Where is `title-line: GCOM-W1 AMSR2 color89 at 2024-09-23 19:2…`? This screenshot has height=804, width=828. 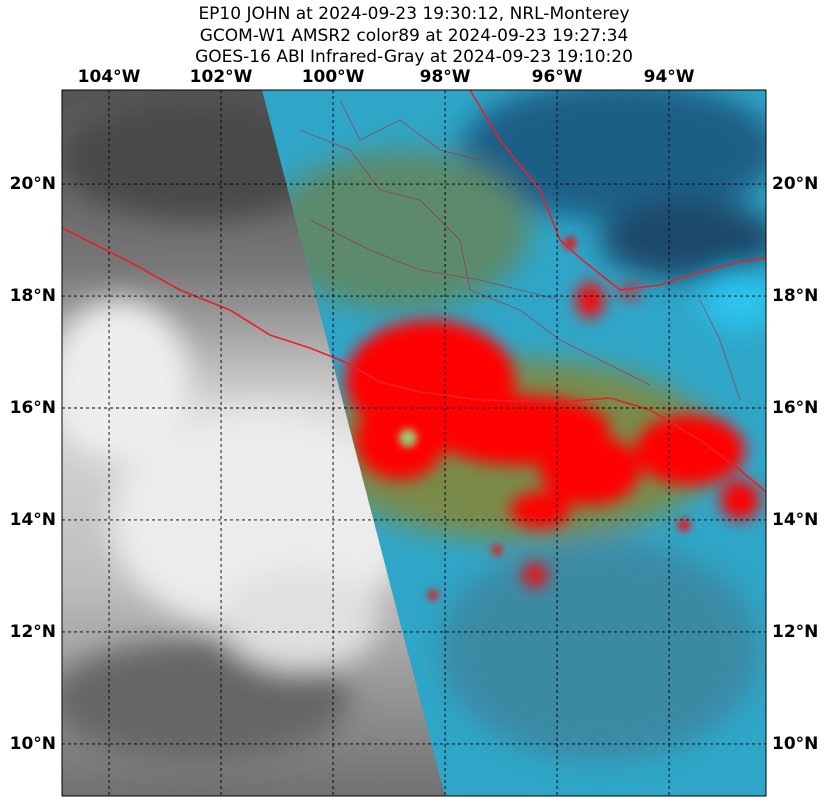
title-line: GCOM-W1 AMSR2 color89 at 2024-09-23 19:2… is located at coordinates (414, 36).